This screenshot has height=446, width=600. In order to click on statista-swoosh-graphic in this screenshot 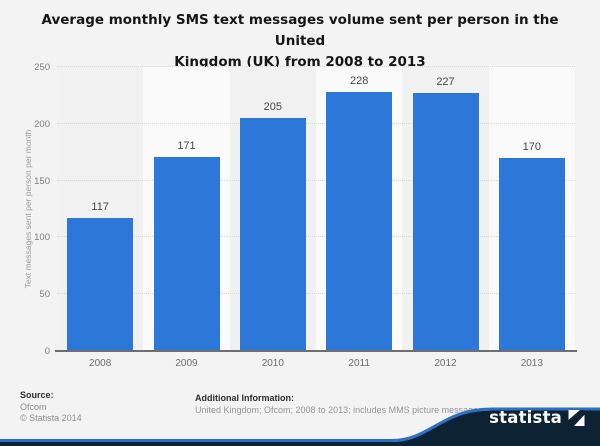, I will do `click(300, 426)`.